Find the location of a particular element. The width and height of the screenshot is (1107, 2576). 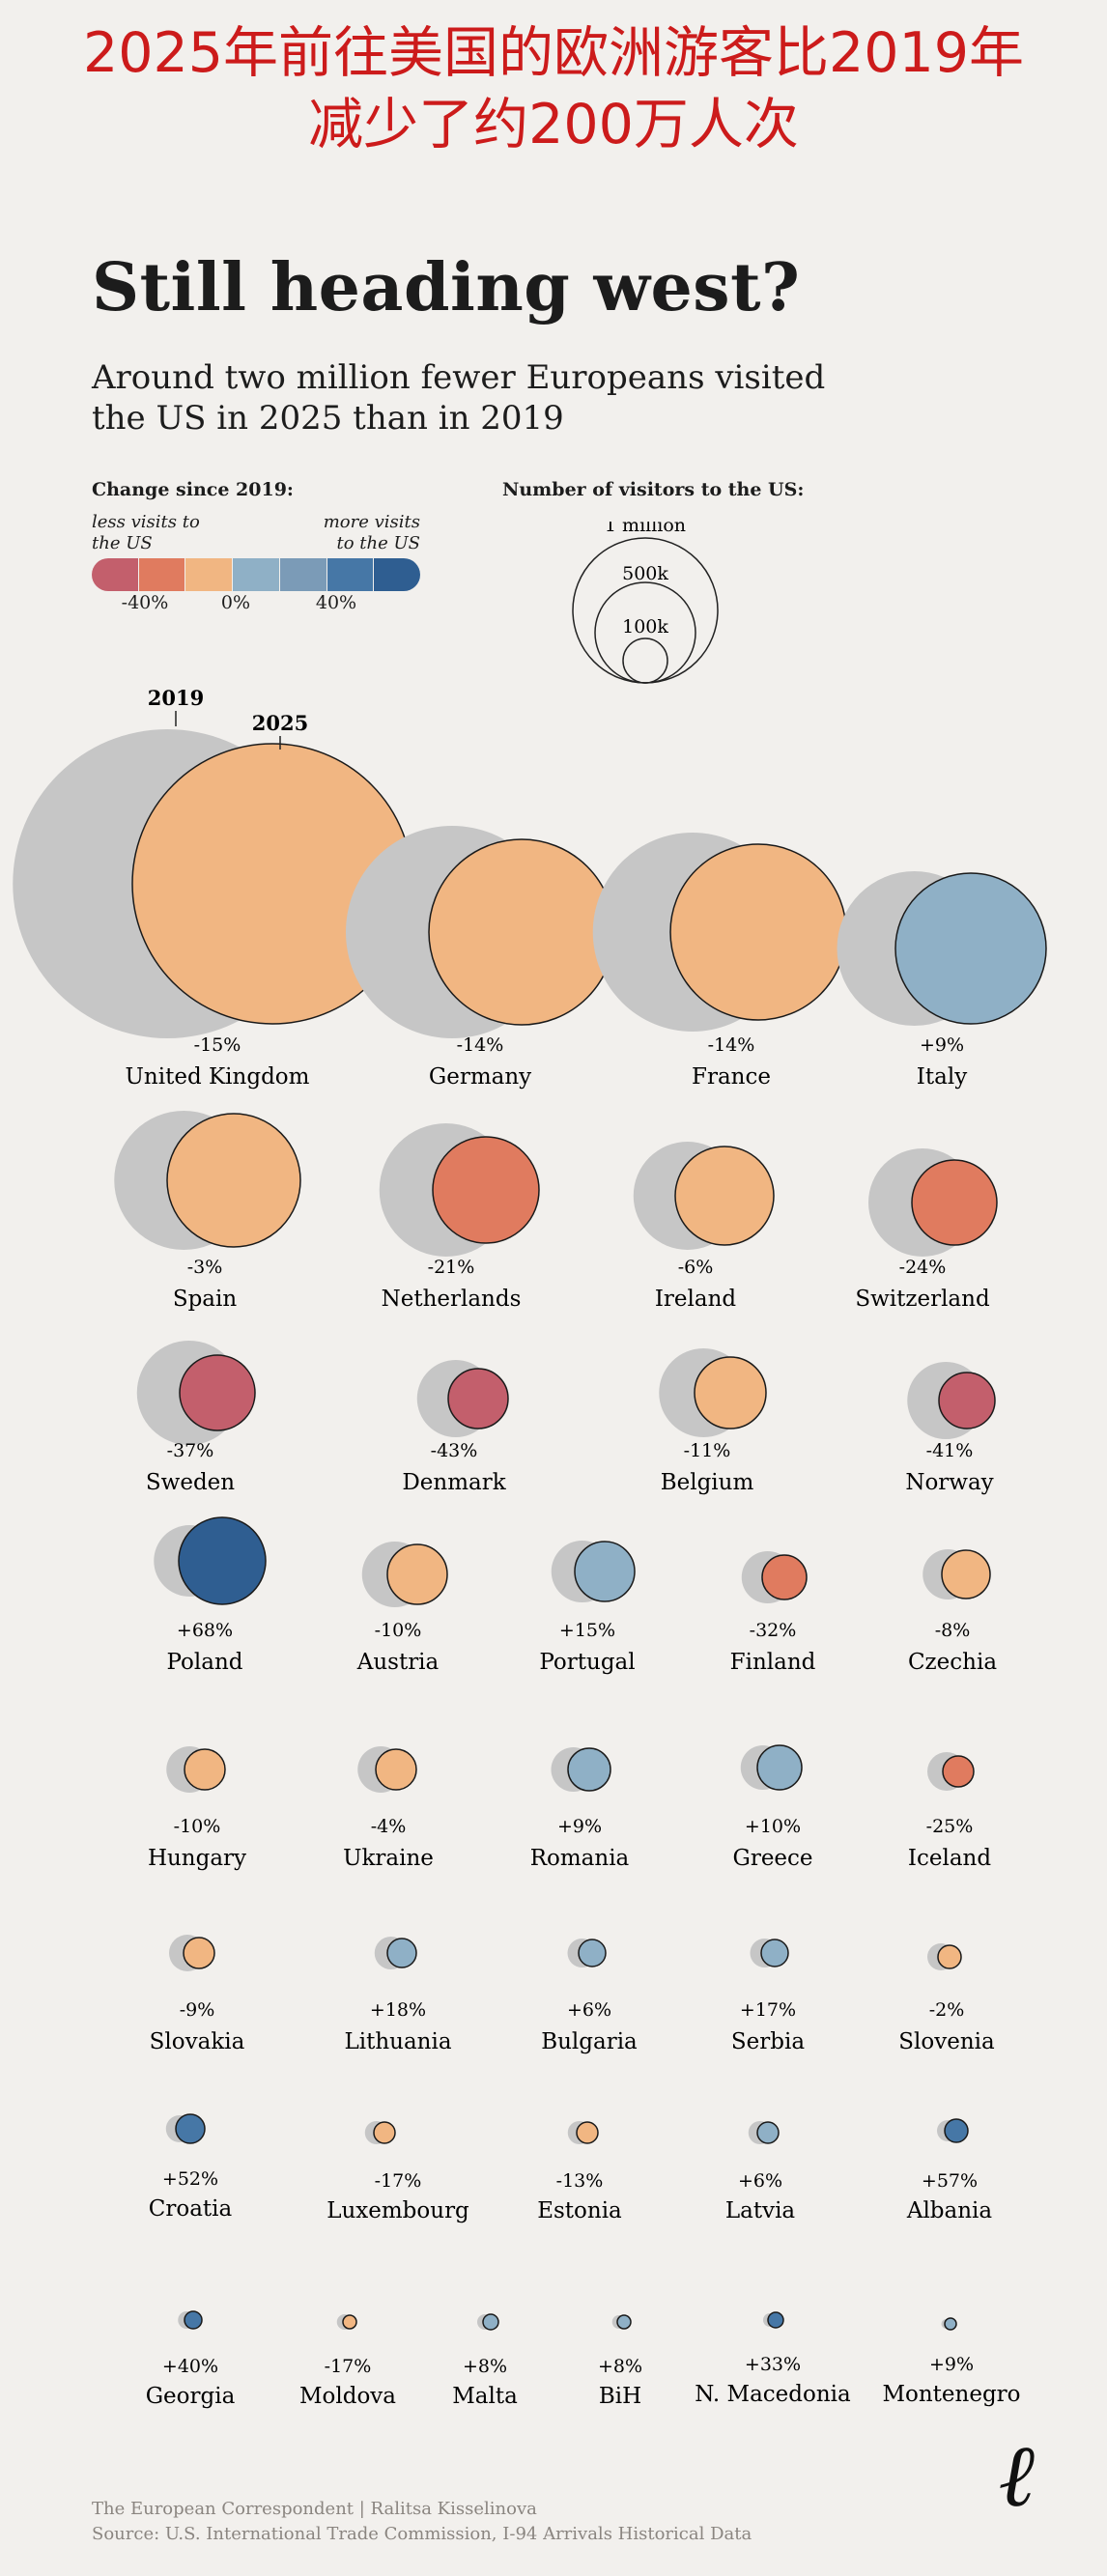

change-label-latvia: +6% is located at coordinates (760, 2181).